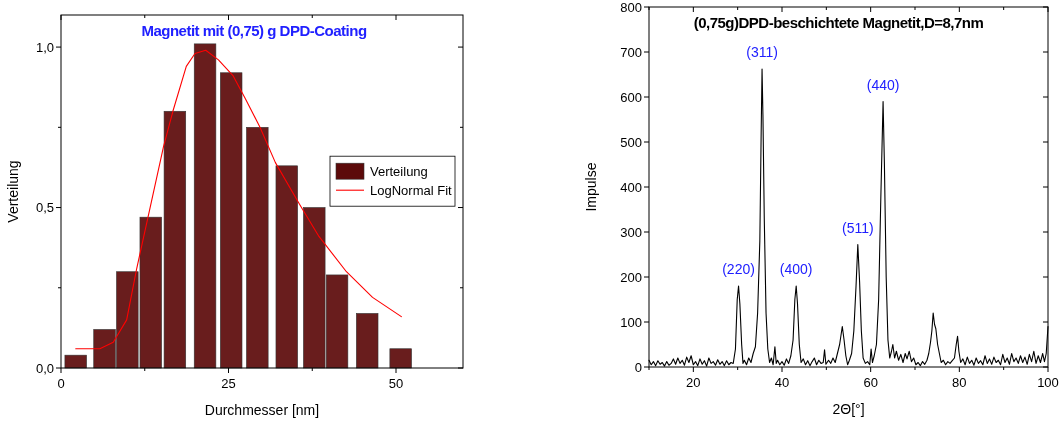 Image resolution: width=1060 pixels, height=424 pixels. Describe the element at coordinates (883, 84) in the screenshot. I see `annotation: (440)` at that location.